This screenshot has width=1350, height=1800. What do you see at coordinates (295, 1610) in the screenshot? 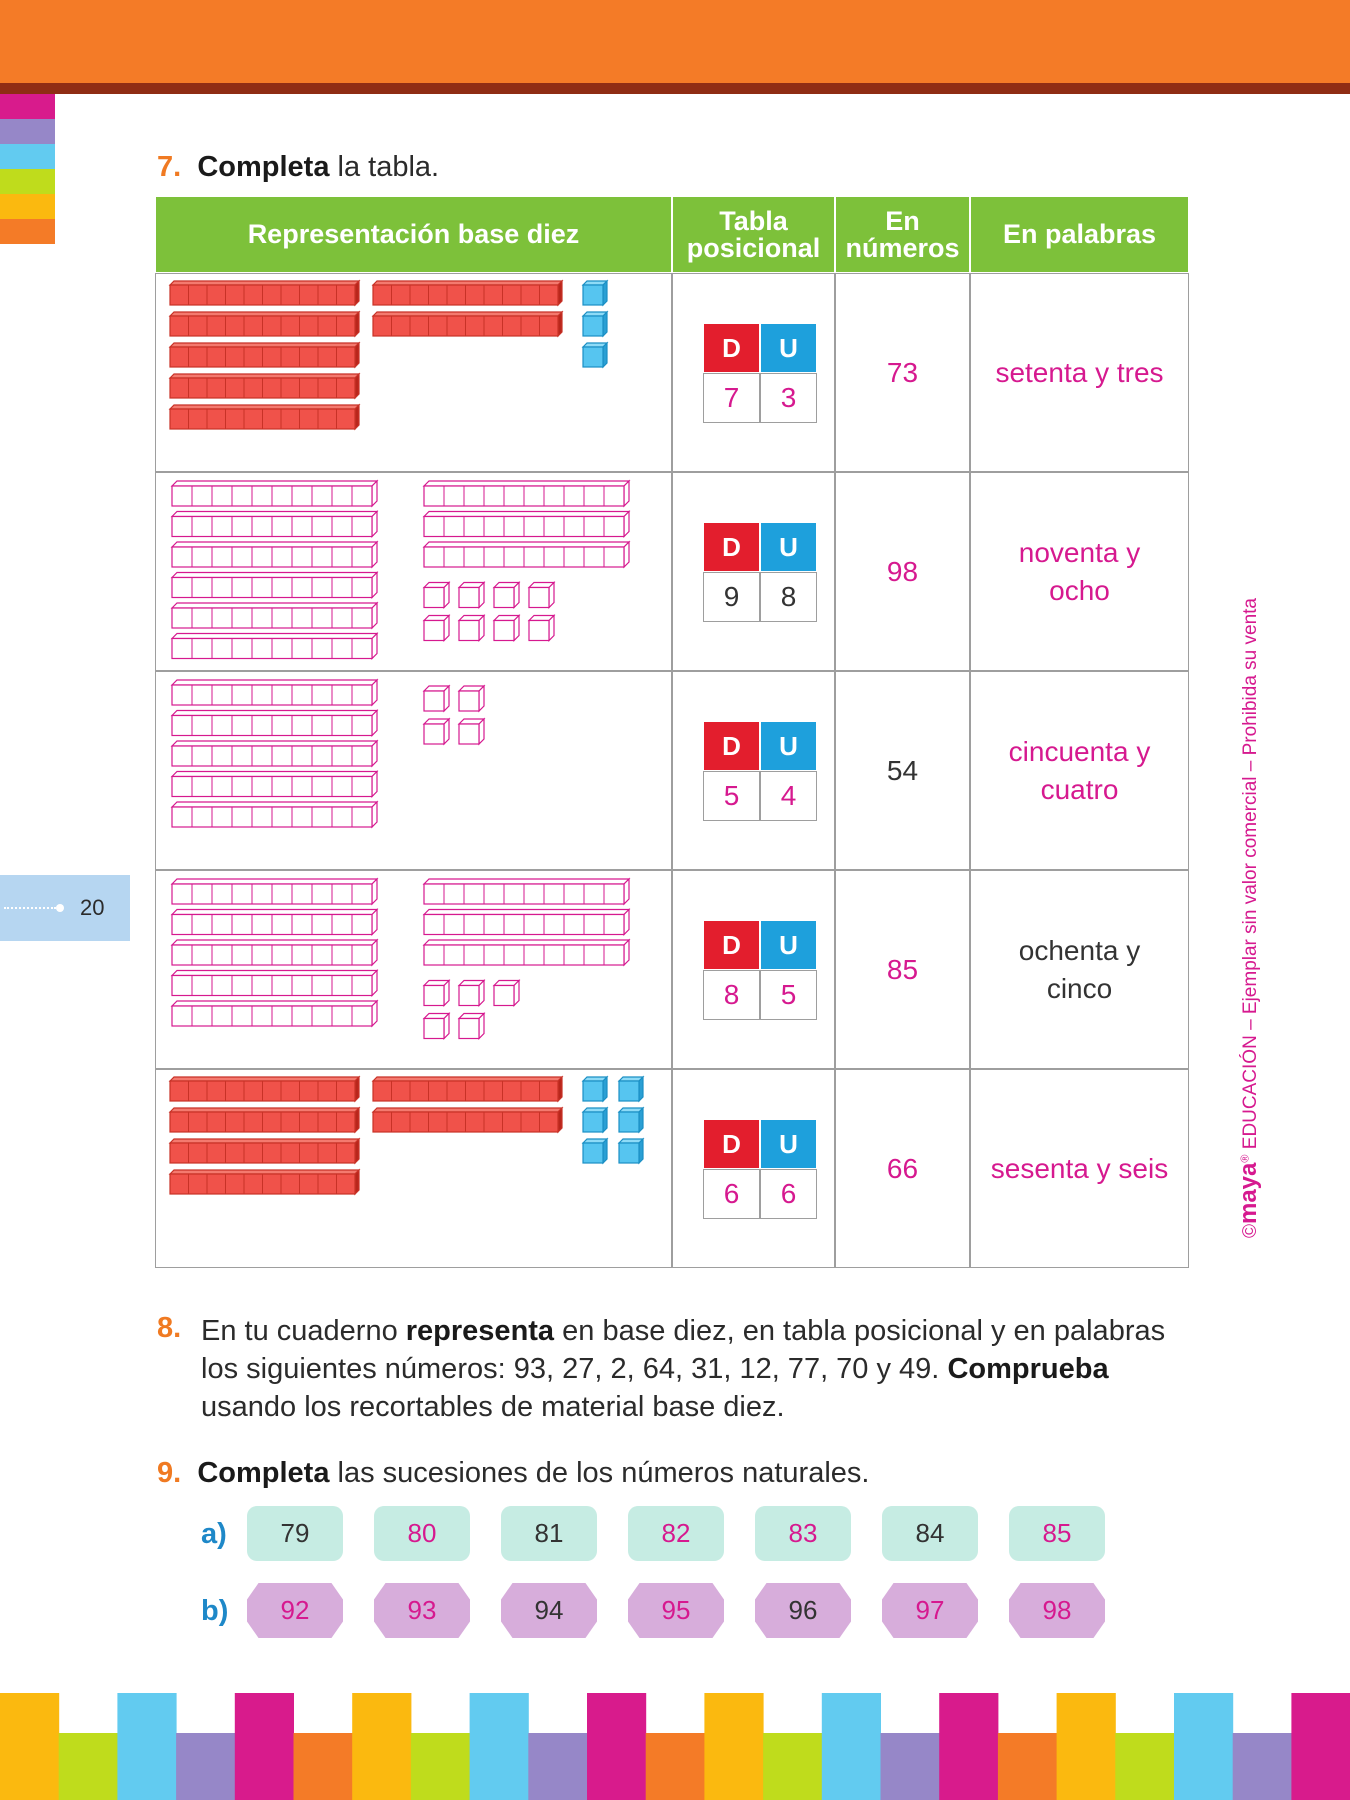
I see `sequence-cell: 92` at bounding box center [295, 1610].